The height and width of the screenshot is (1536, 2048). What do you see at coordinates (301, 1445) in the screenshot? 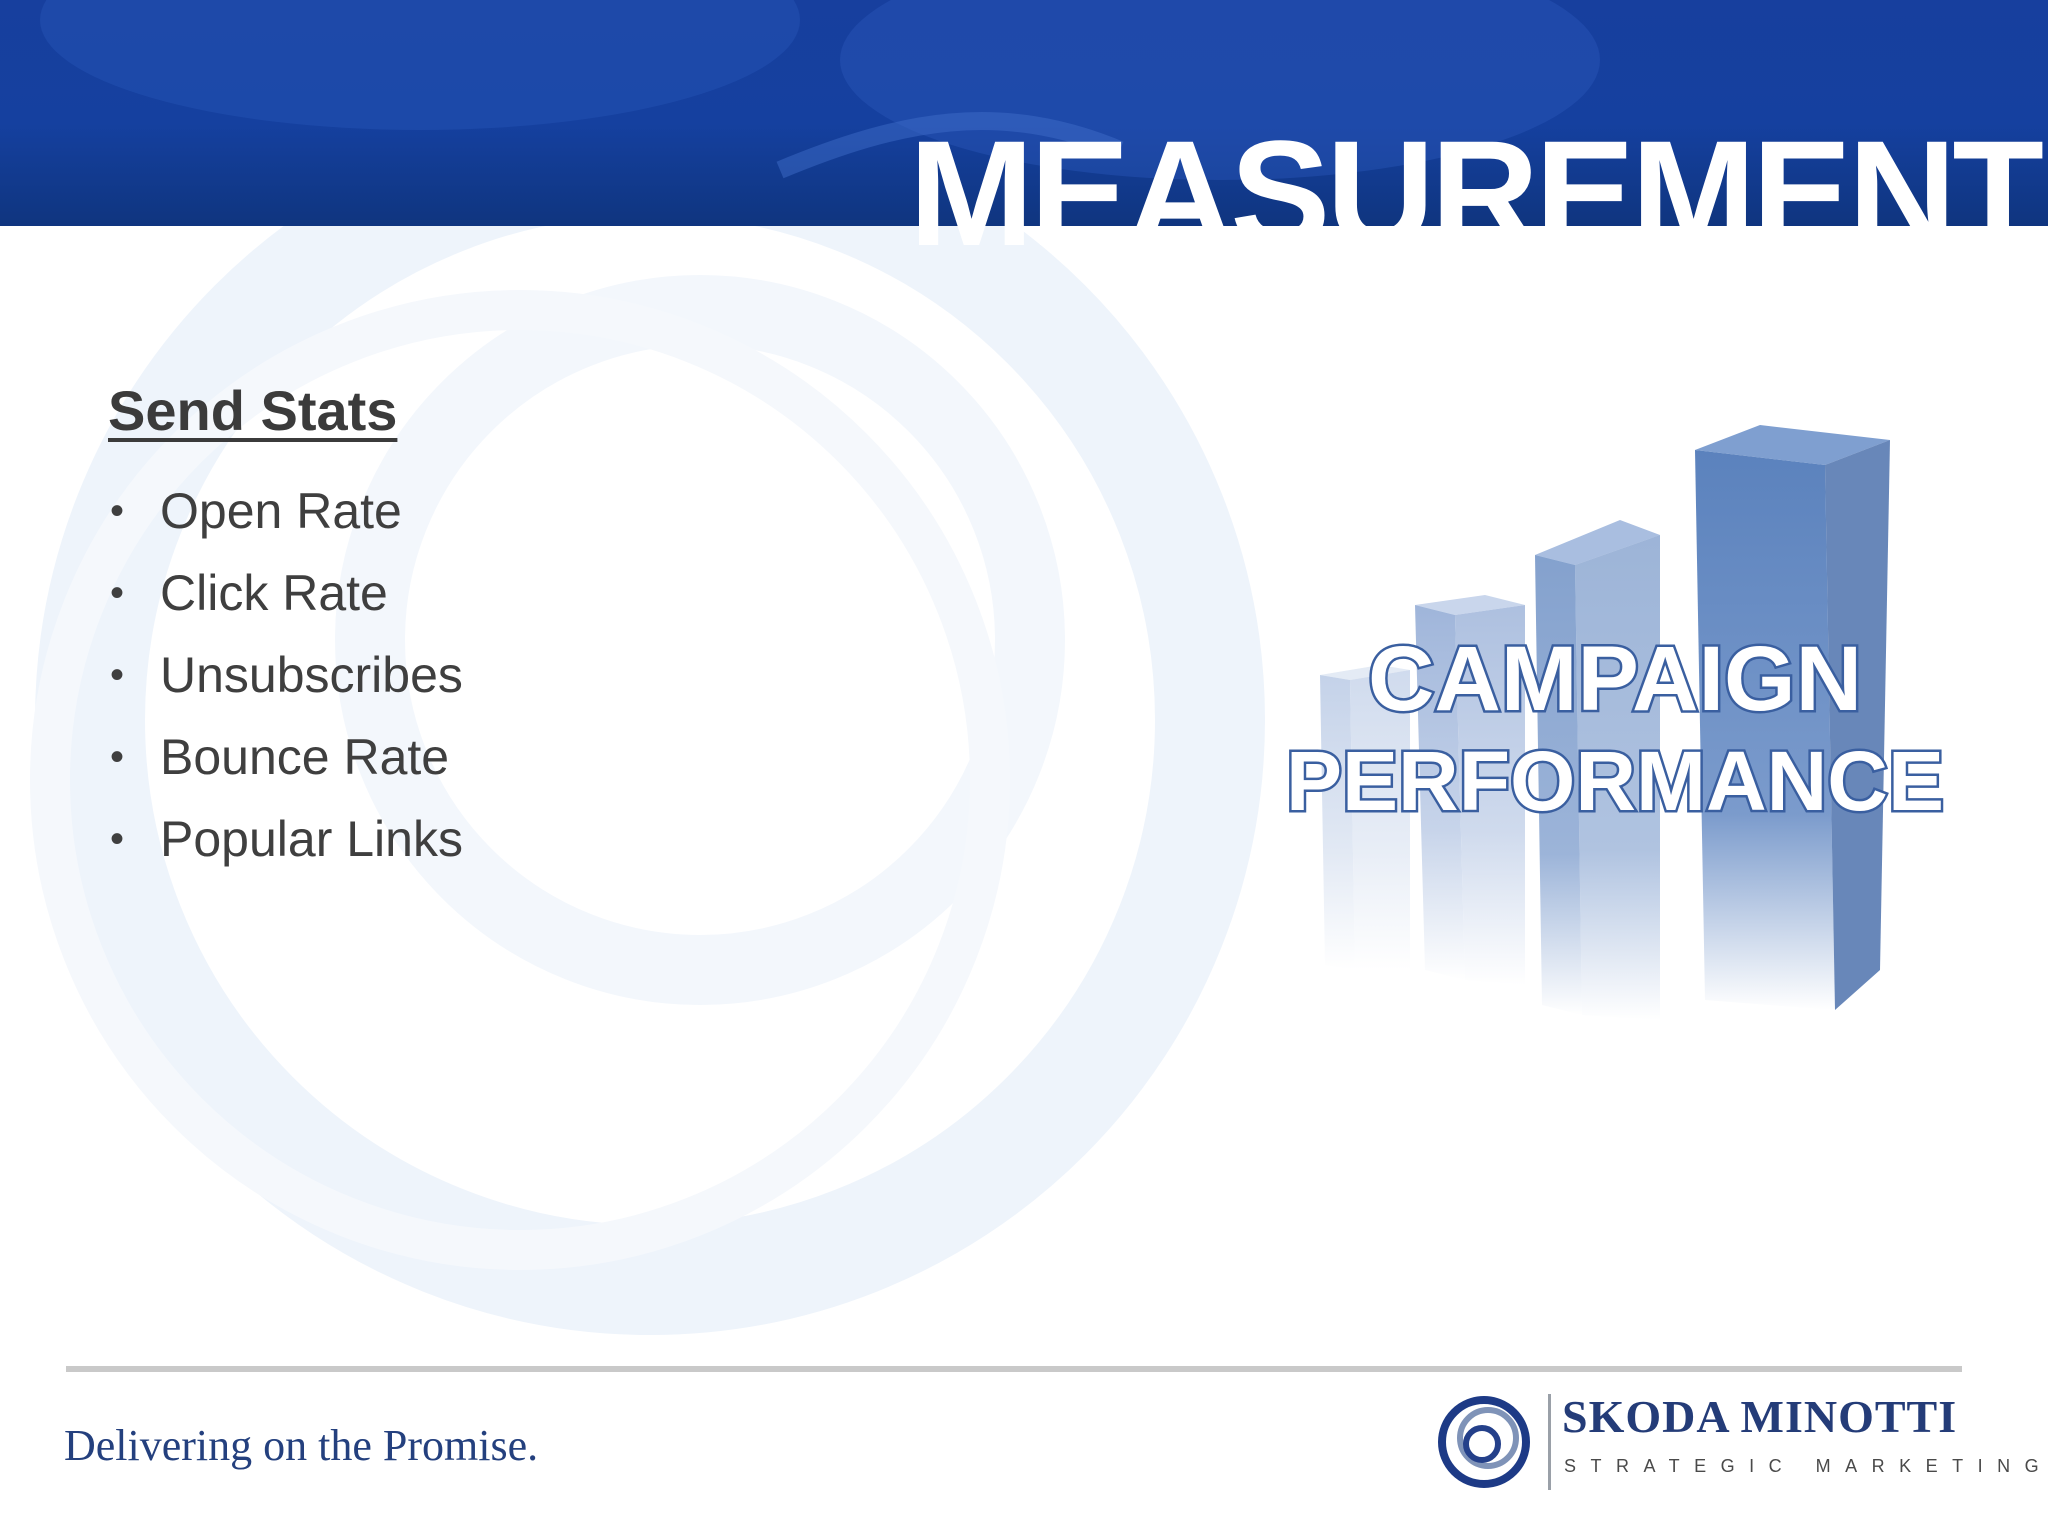
I see `footer-tagline: Delivering on the Promise.` at bounding box center [301, 1445].